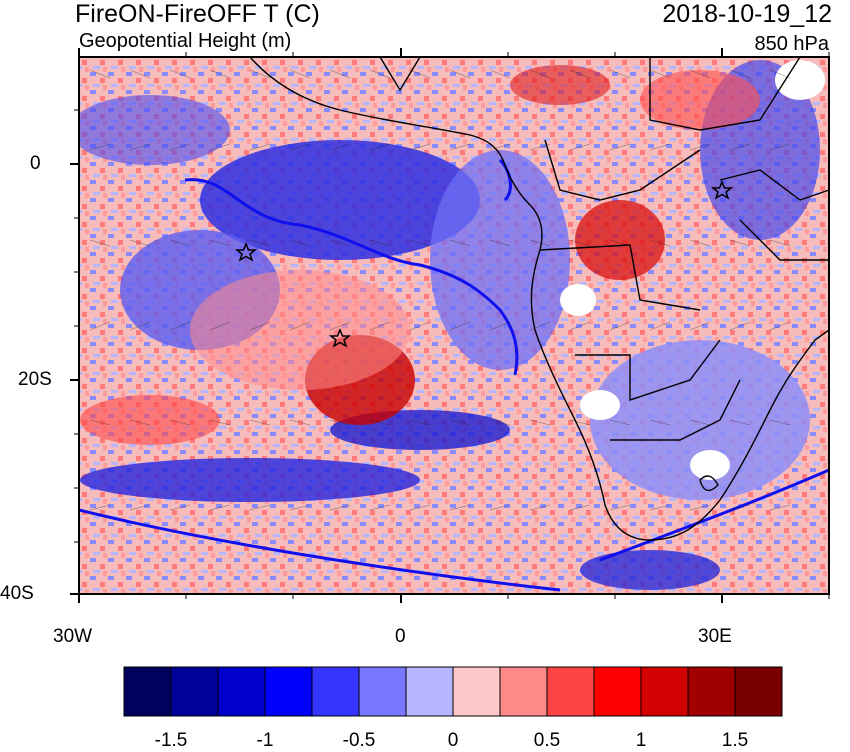 The height and width of the screenshot is (752, 850). I want to click on colorbar-tick-label: 0.5, so click(547, 740).